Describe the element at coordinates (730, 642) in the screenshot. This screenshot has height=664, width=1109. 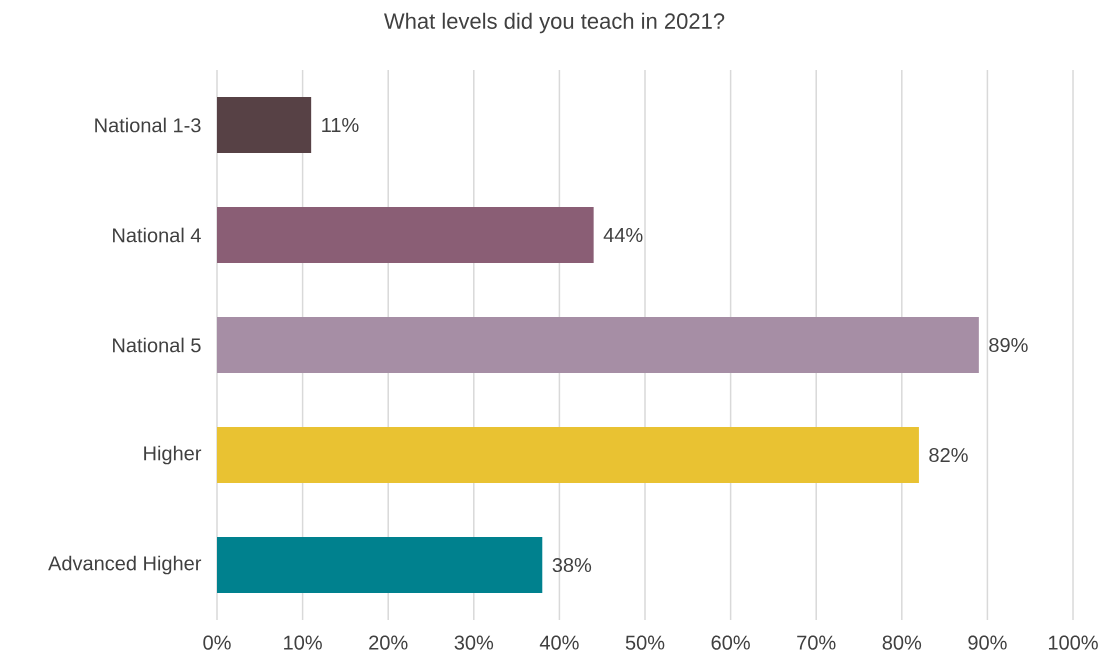
I see `x-tick-label: 60%` at that location.